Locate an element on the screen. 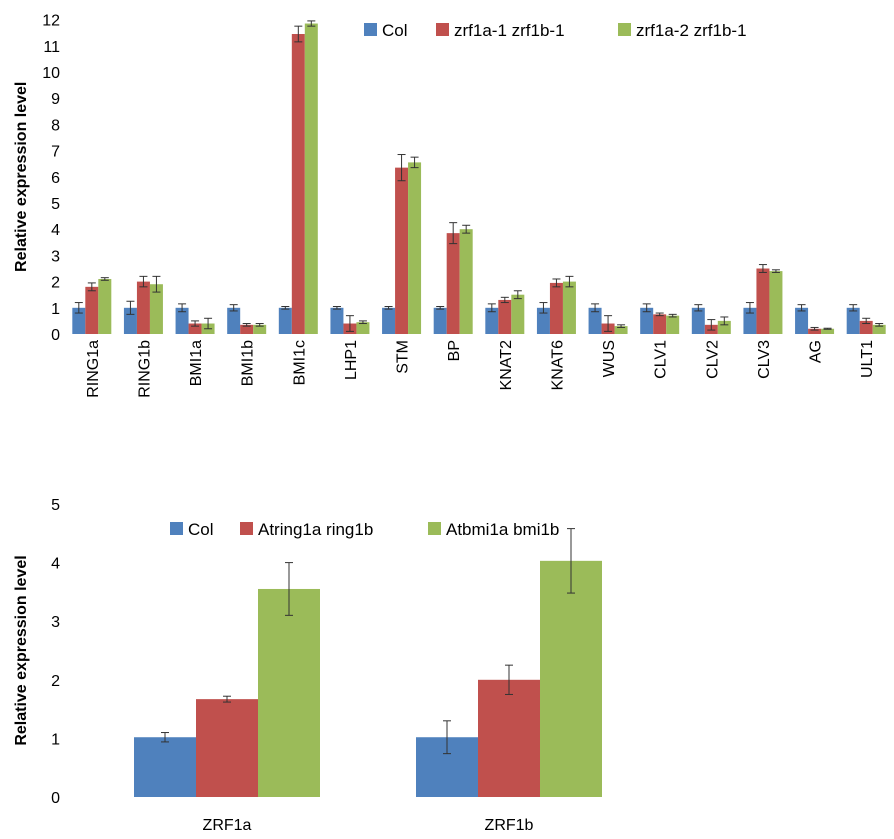 This screenshot has width=894, height=839. x-tick-label: ZRF1b is located at coordinates (509, 825).